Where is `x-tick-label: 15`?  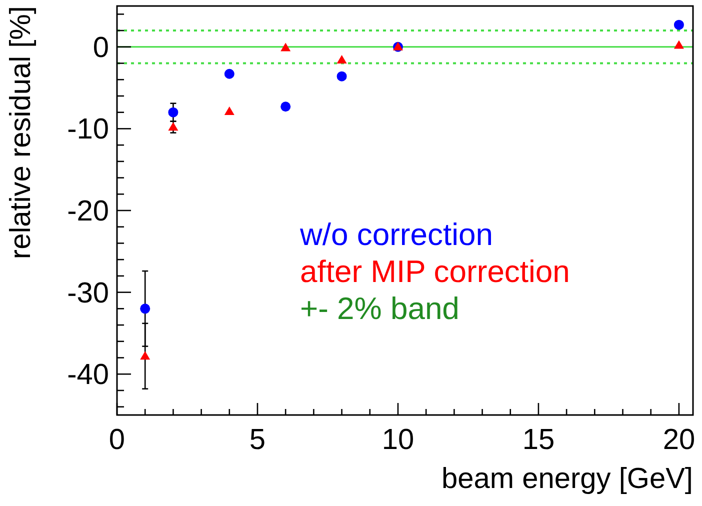 x-tick-label: 15 is located at coordinates (538, 440).